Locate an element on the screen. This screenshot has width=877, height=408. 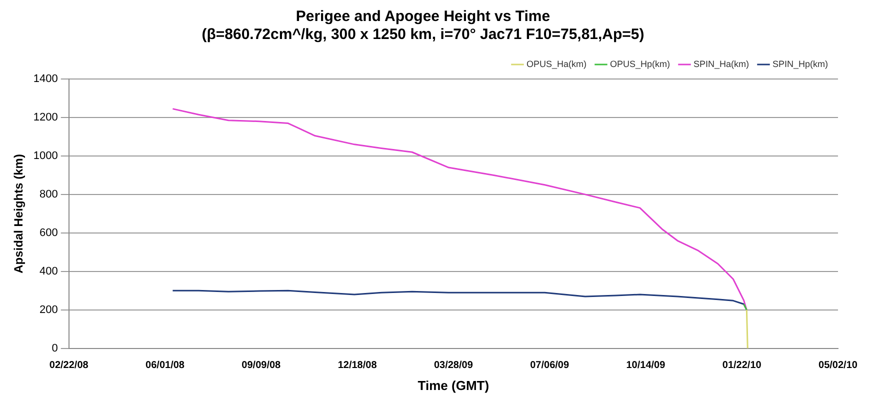
x-axis-title: Time (GMT) is located at coordinates (454, 385).